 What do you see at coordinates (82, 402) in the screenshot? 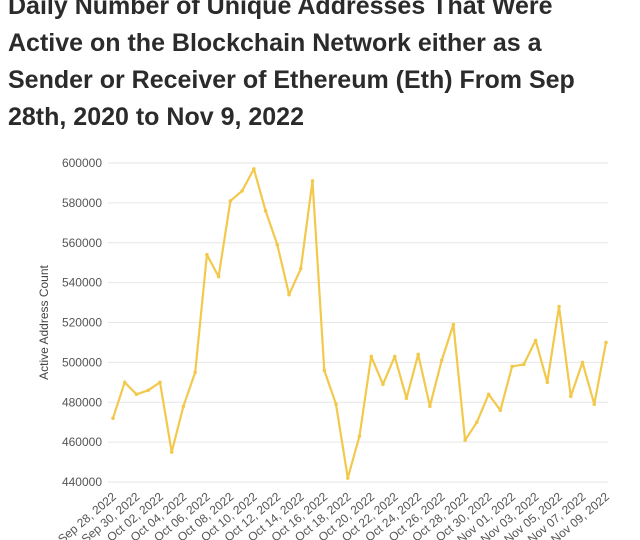
I see `y-tick-label: 480000` at bounding box center [82, 402].